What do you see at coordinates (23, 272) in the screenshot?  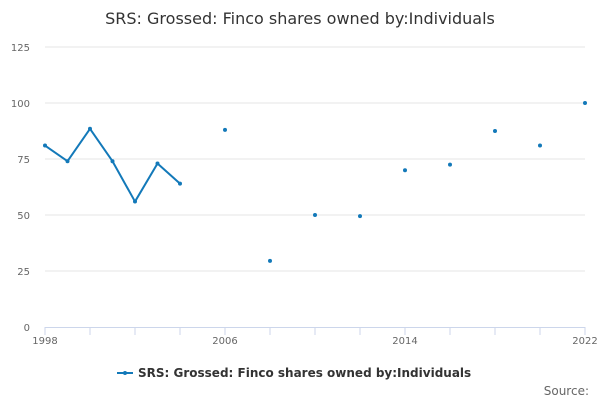 I see `y-tick-label: 25` at bounding box center [23, 272].